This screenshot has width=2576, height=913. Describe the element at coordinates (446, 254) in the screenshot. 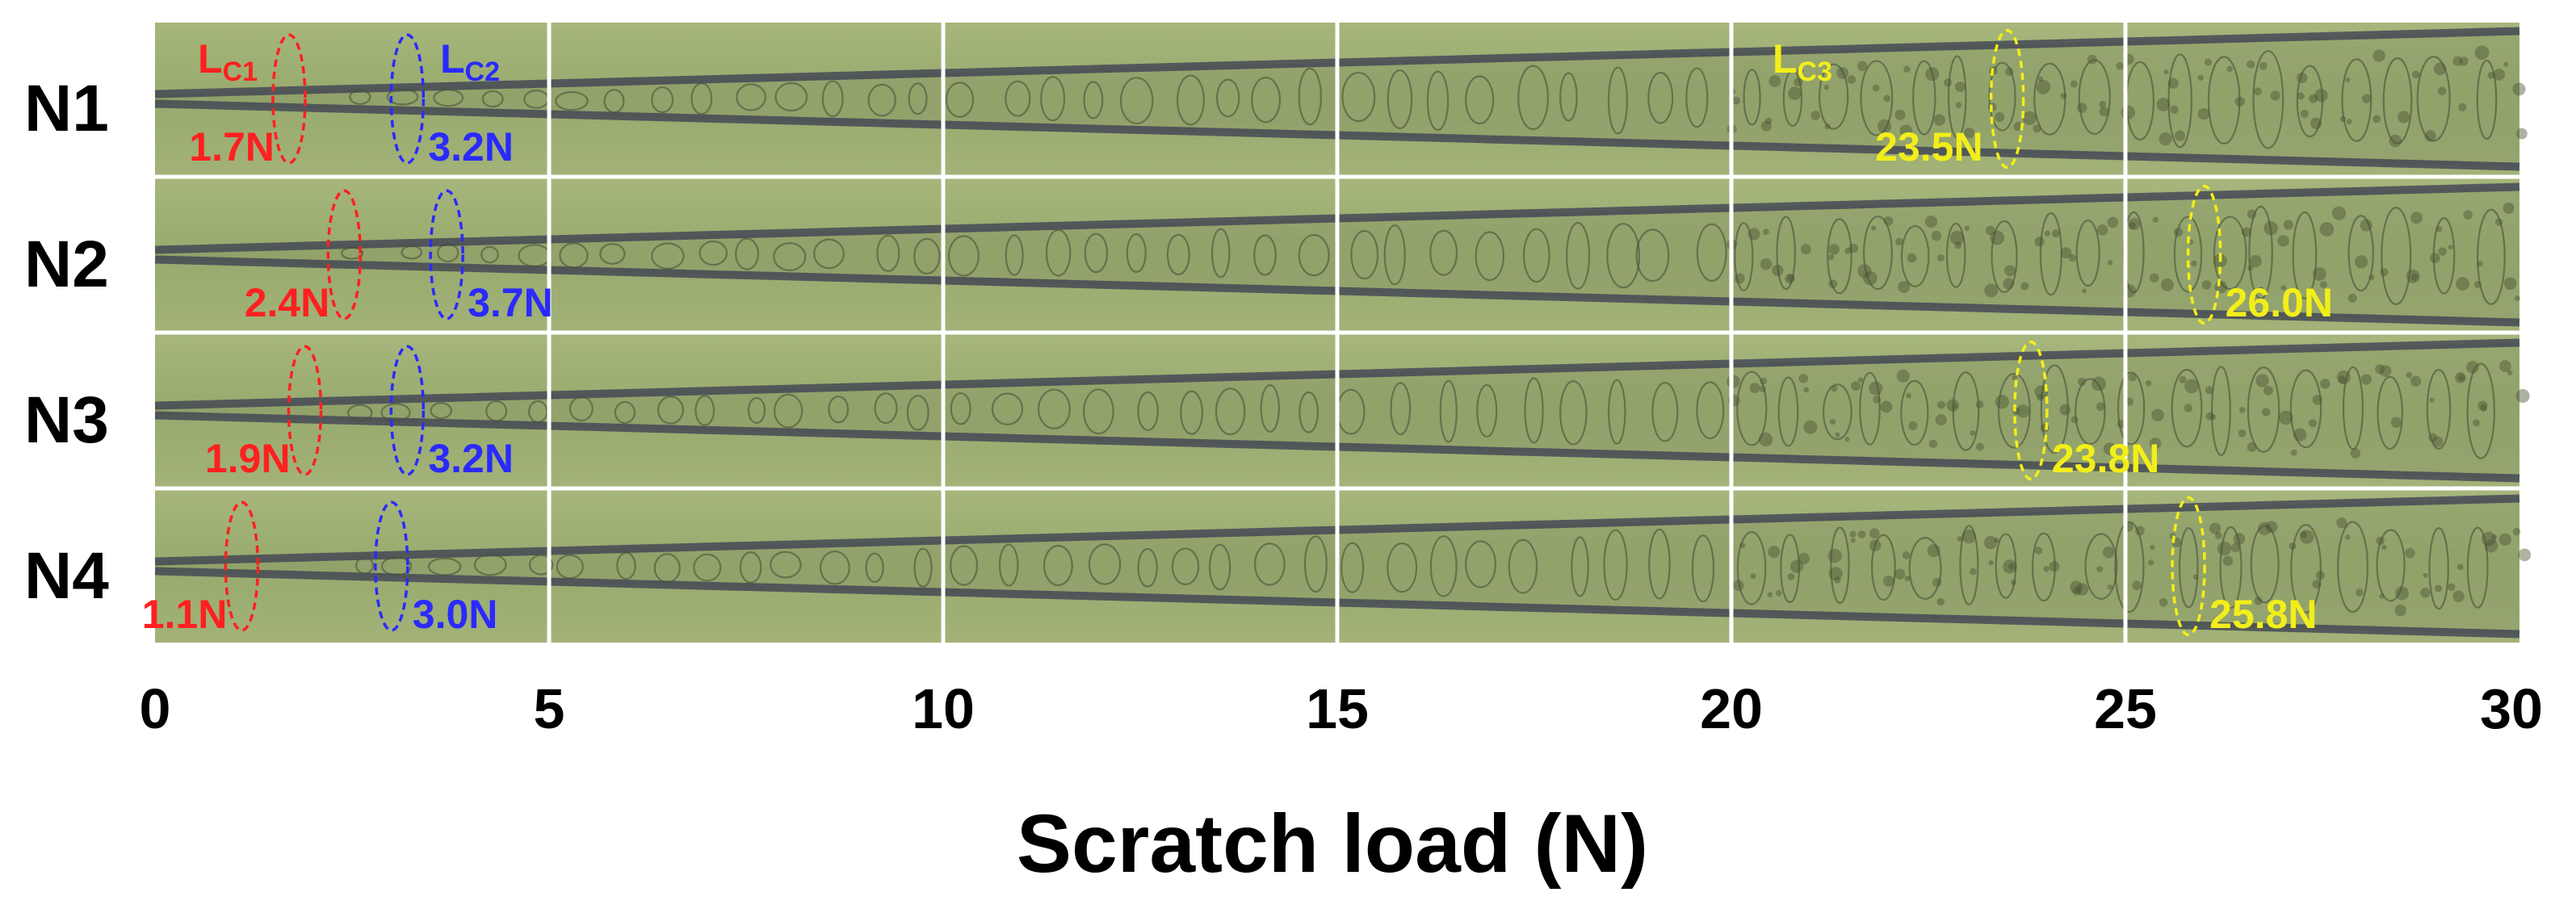

I see `marker-lc2-n2` at that location.